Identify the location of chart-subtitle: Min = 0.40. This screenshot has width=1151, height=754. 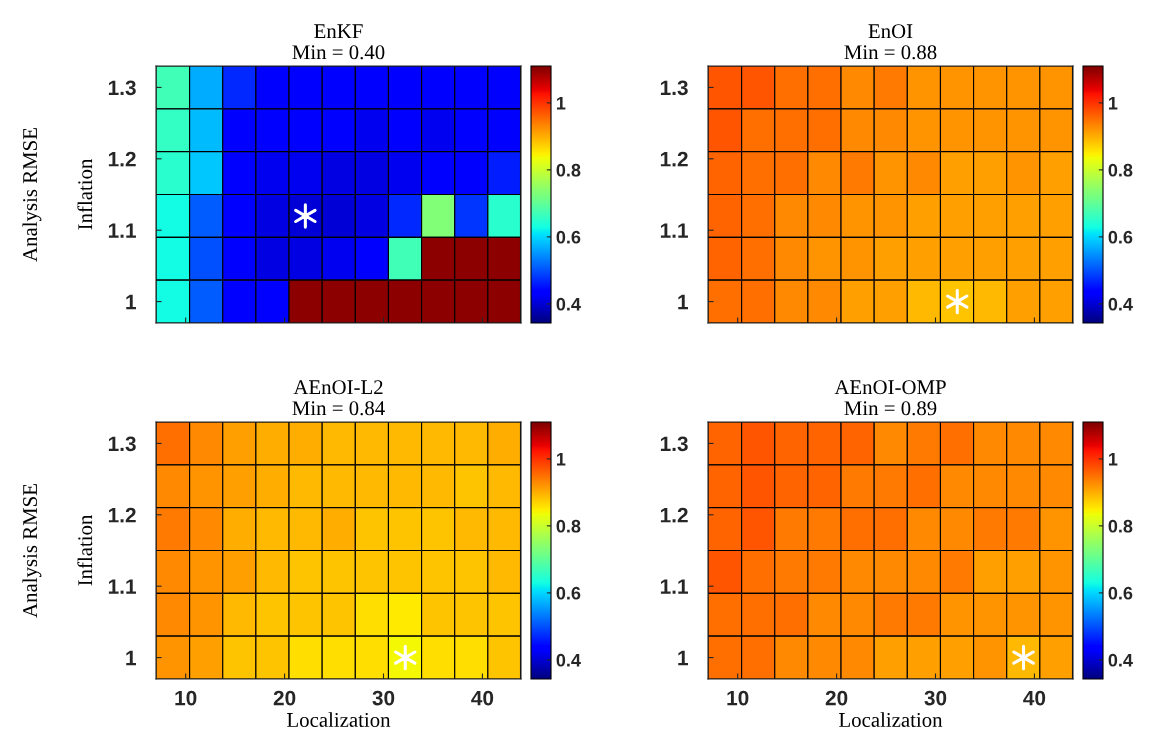
(338, 52).